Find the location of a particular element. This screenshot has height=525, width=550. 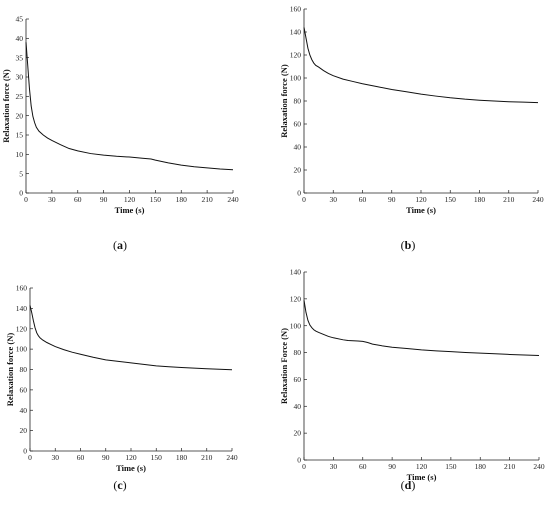

relaxation-curve-c is located at coordinates (131, 338).